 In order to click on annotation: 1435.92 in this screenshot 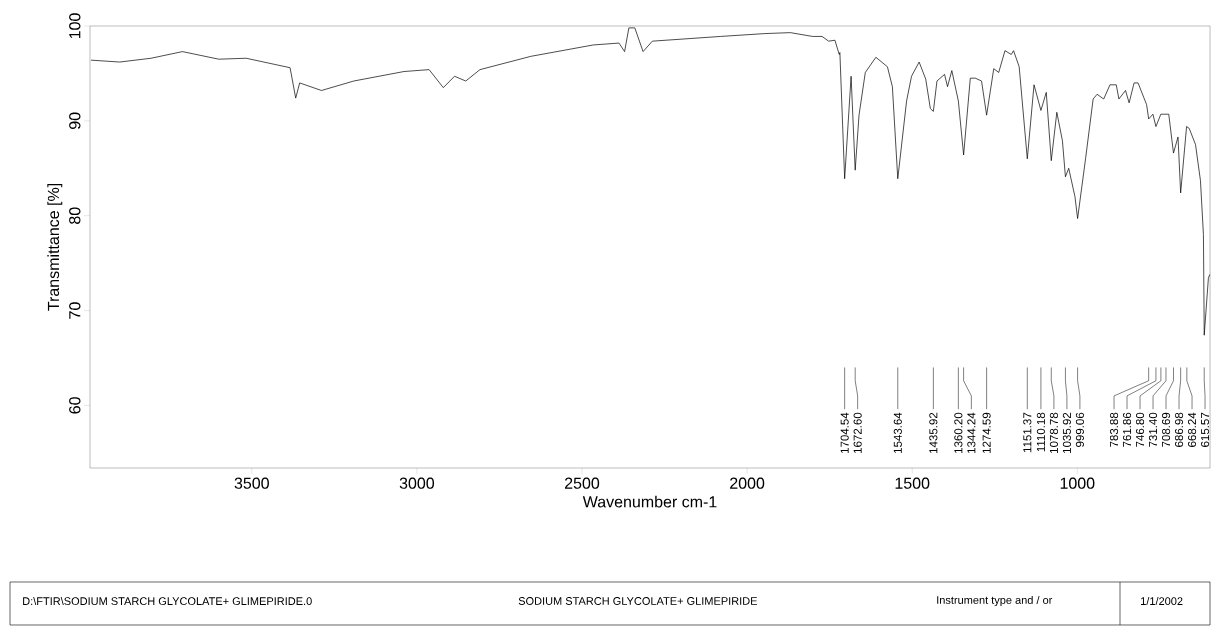, I will do `click(933, 432)`.